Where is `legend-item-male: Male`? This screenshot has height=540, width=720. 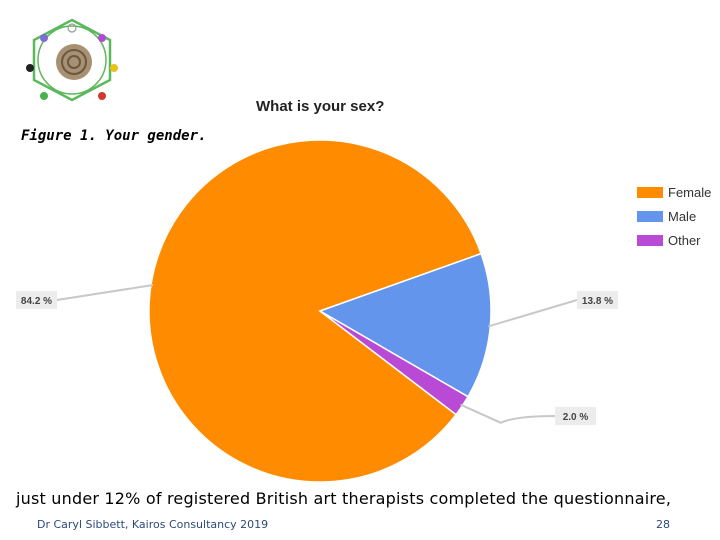 legend-item-male: Male is located at coordinates (674, 216).